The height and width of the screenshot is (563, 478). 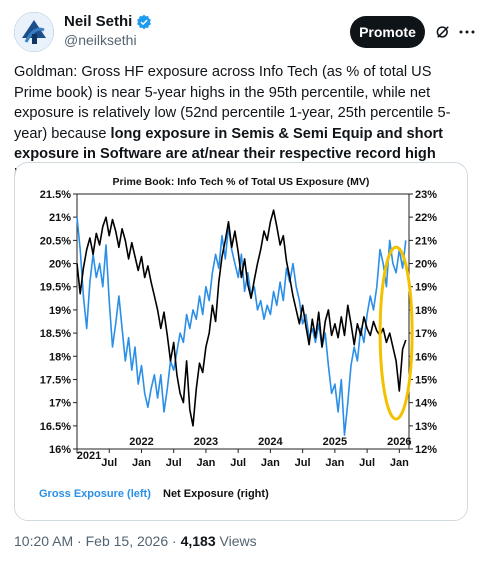 What do you see at coordinates (60, 404) in the screenshot?
I see `y-left-tick-label: 17%` at bounding box center [60, 404].